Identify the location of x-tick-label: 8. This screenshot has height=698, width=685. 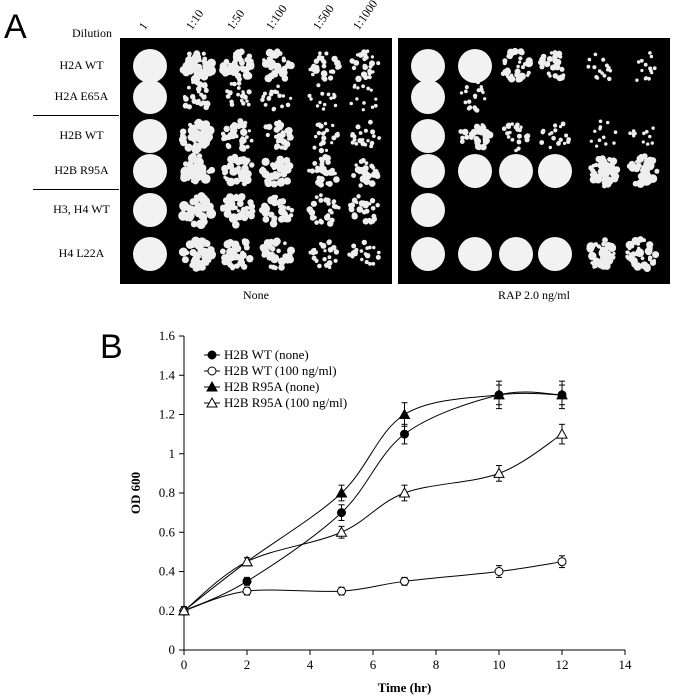
(436, 664).